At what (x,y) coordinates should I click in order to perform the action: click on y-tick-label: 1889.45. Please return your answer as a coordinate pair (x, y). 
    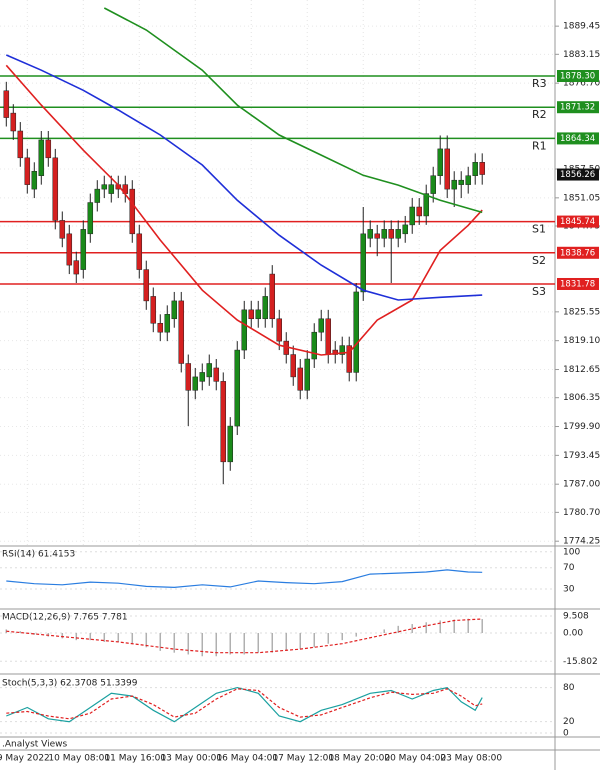
    Looking at the image, I should click on (581, 27).